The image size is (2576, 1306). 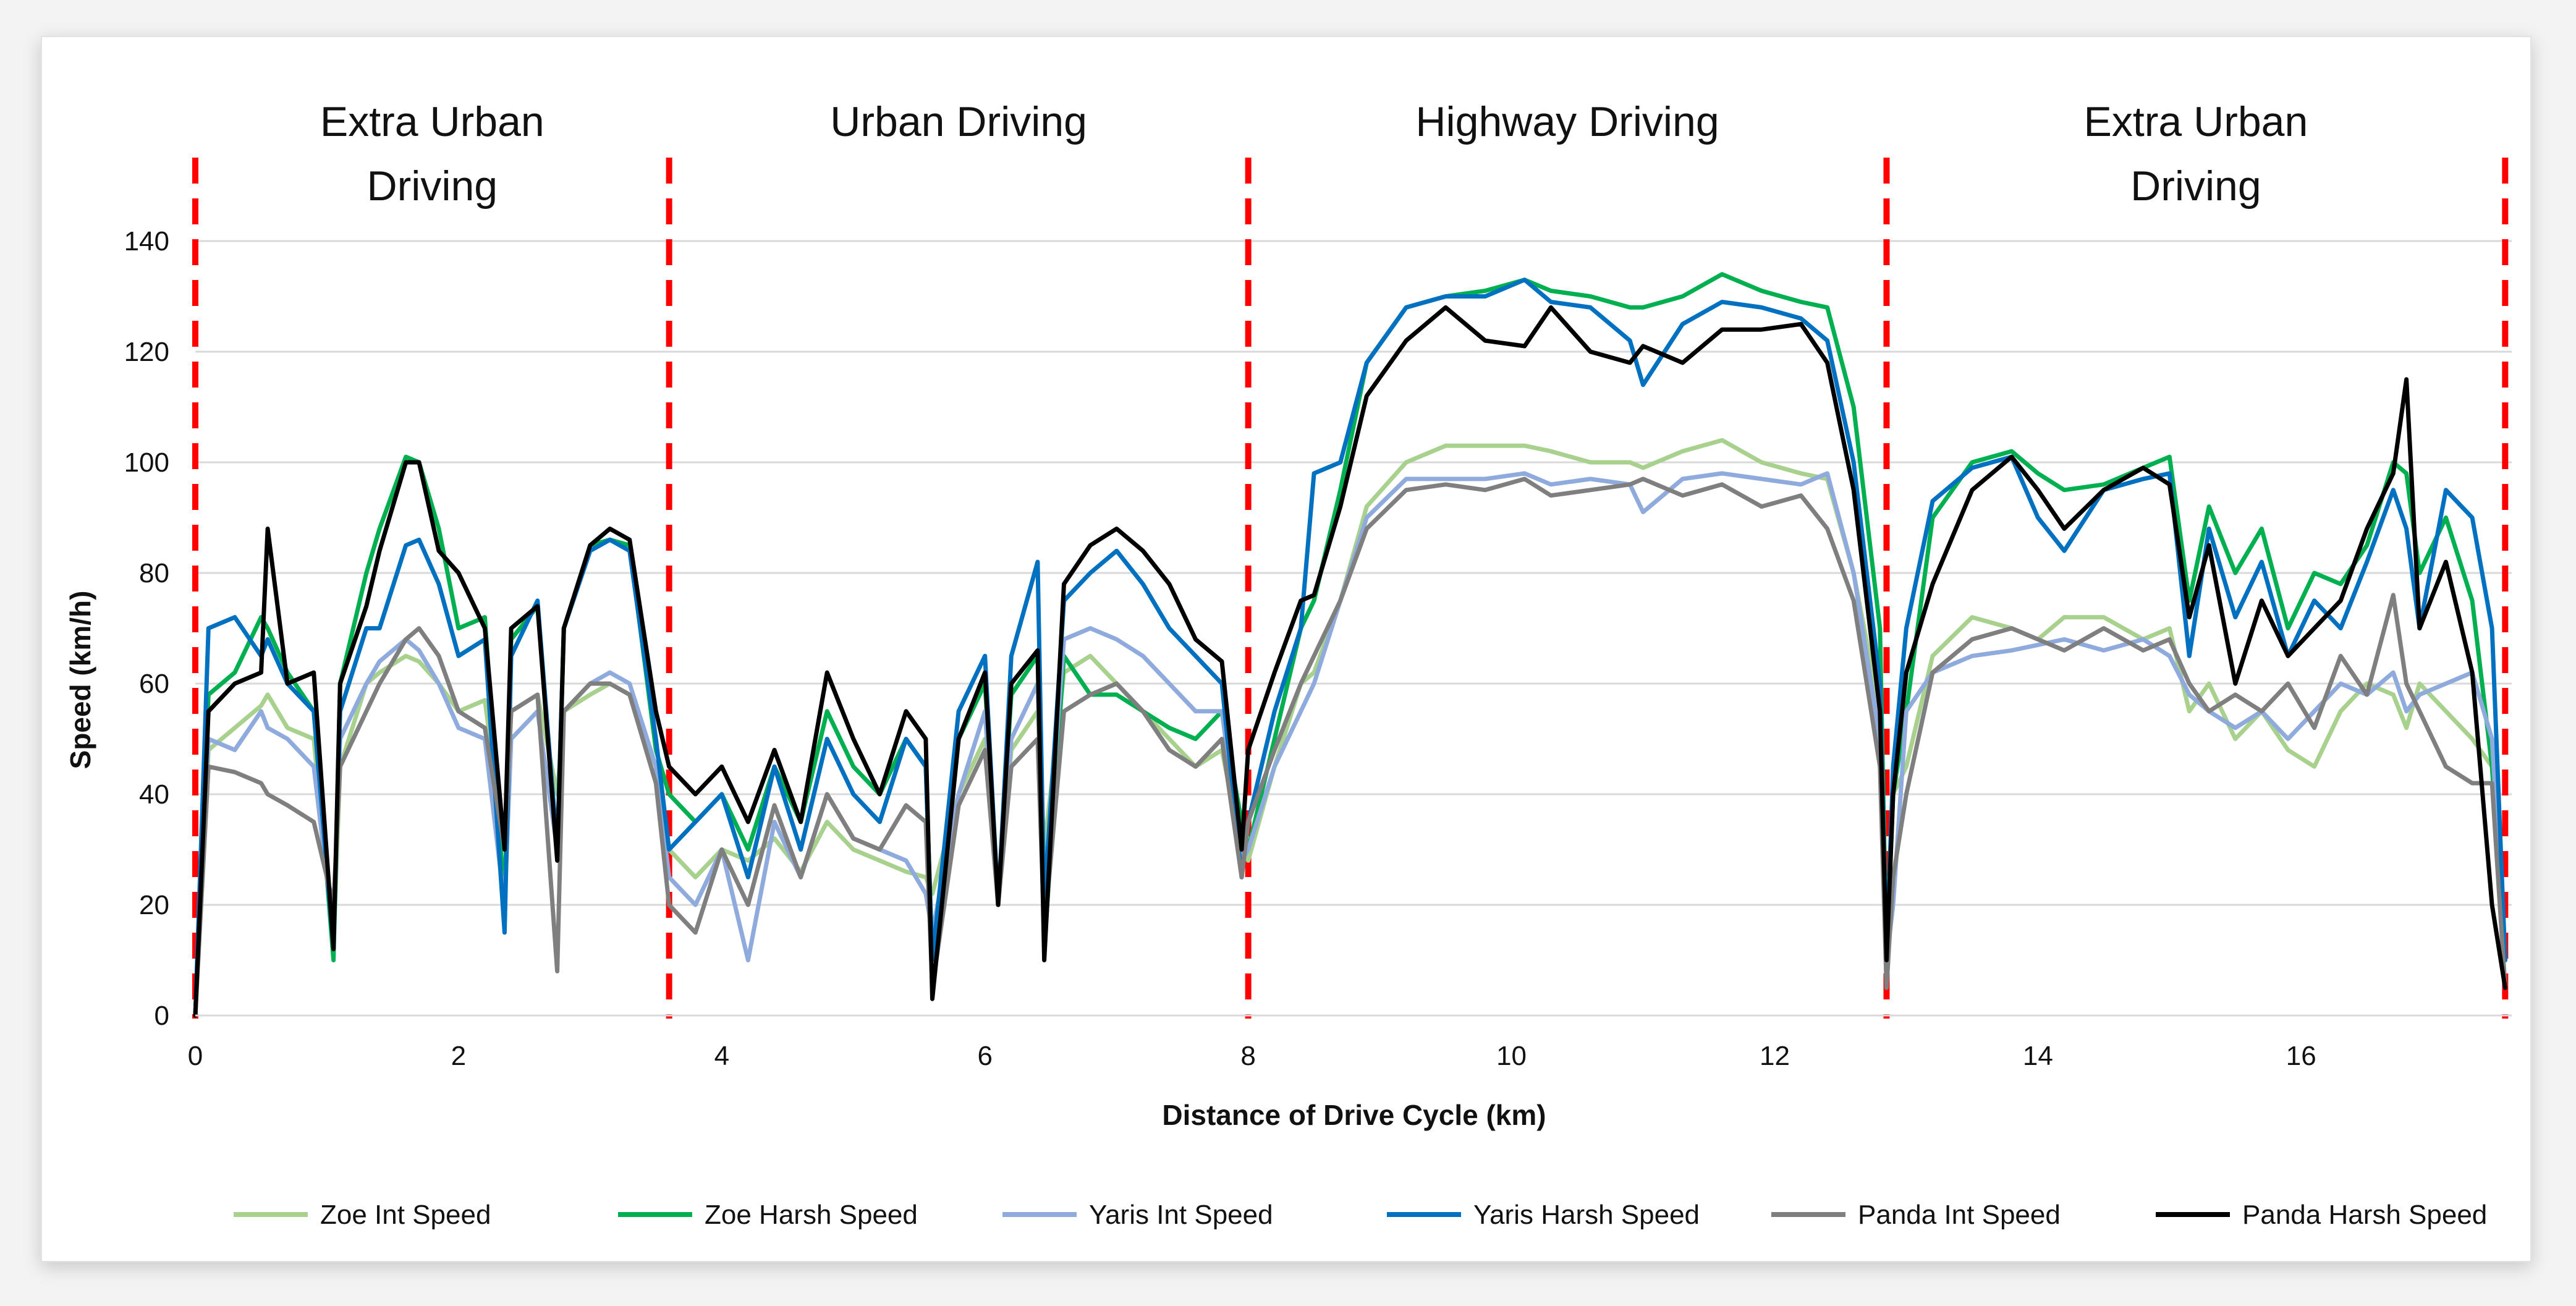 I want to click on segment-title: Highway Driving, so click(x=1567, y=121).